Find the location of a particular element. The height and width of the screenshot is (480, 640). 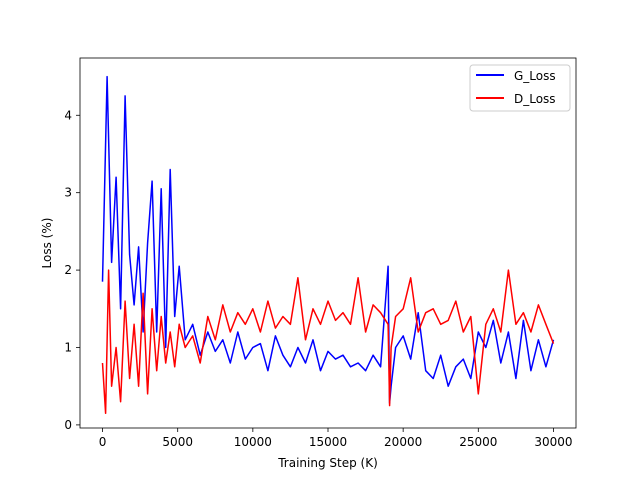

y-axis-label: Loss (%) is located at coordinates (47, 243).